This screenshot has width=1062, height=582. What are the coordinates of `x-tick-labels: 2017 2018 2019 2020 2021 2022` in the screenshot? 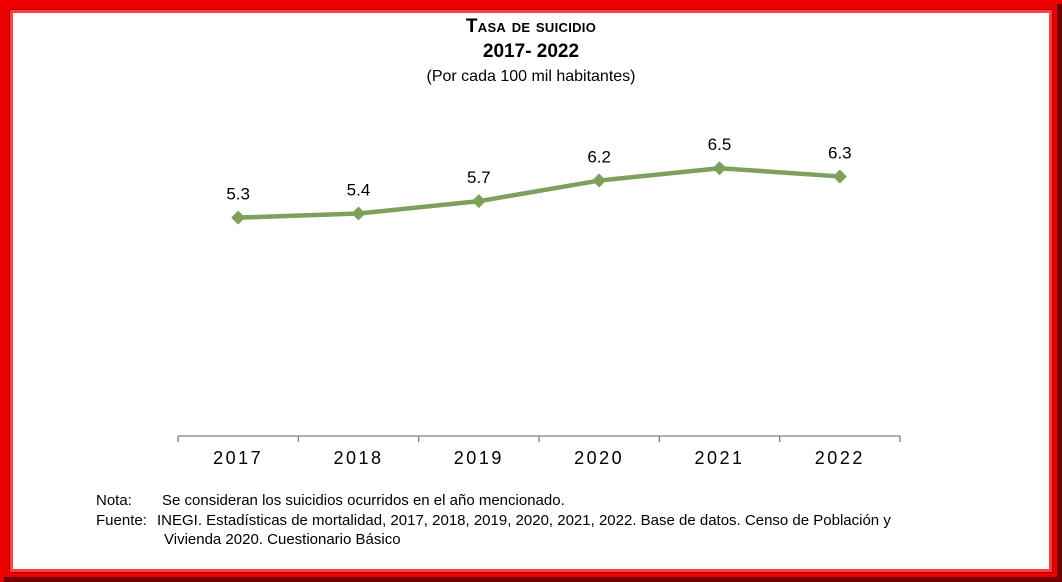 It's located at (539, 458).